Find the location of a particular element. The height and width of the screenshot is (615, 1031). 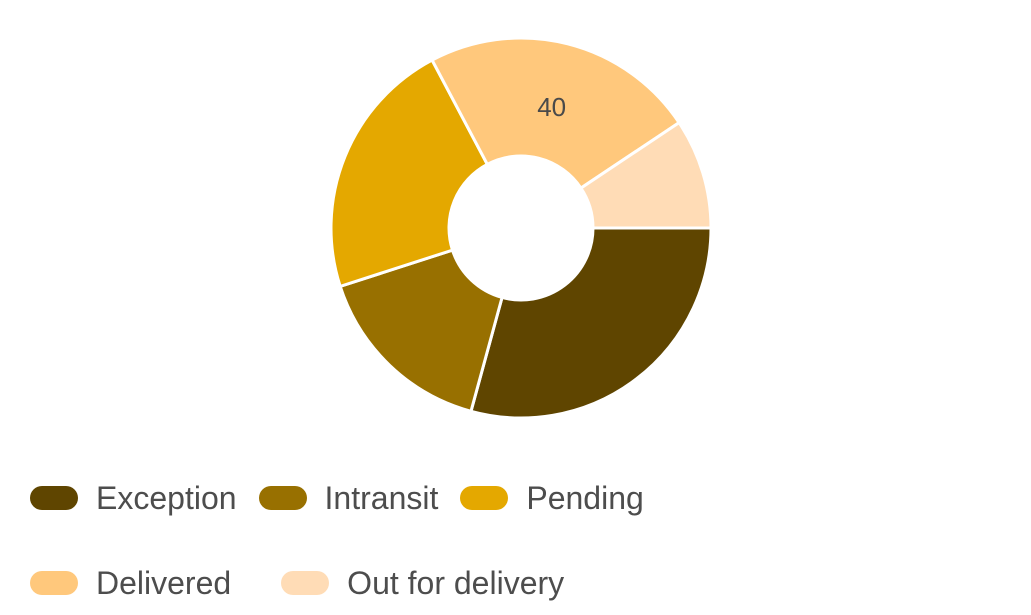

legend-item-exception: Exception is located at coordinates (133, 498).